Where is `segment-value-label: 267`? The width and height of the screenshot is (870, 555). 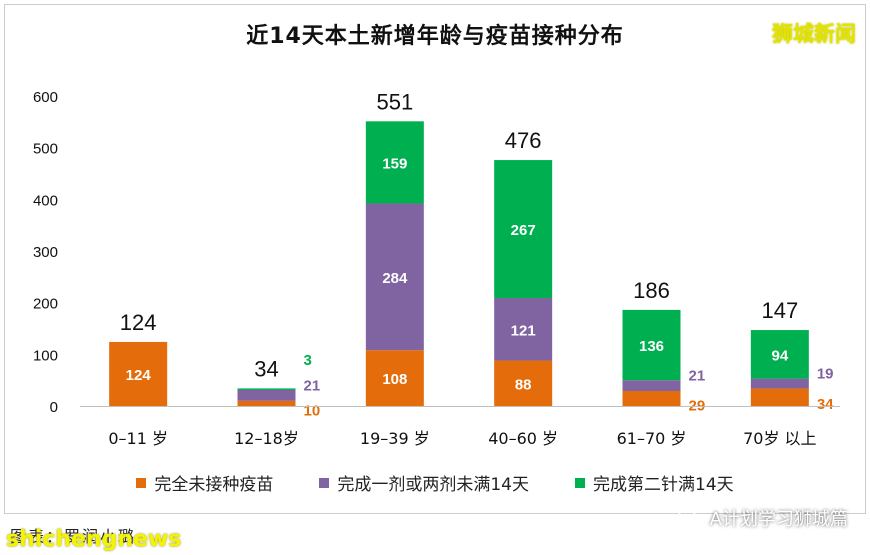
segment-value-label: 267 is located at coordinates (523, 230).